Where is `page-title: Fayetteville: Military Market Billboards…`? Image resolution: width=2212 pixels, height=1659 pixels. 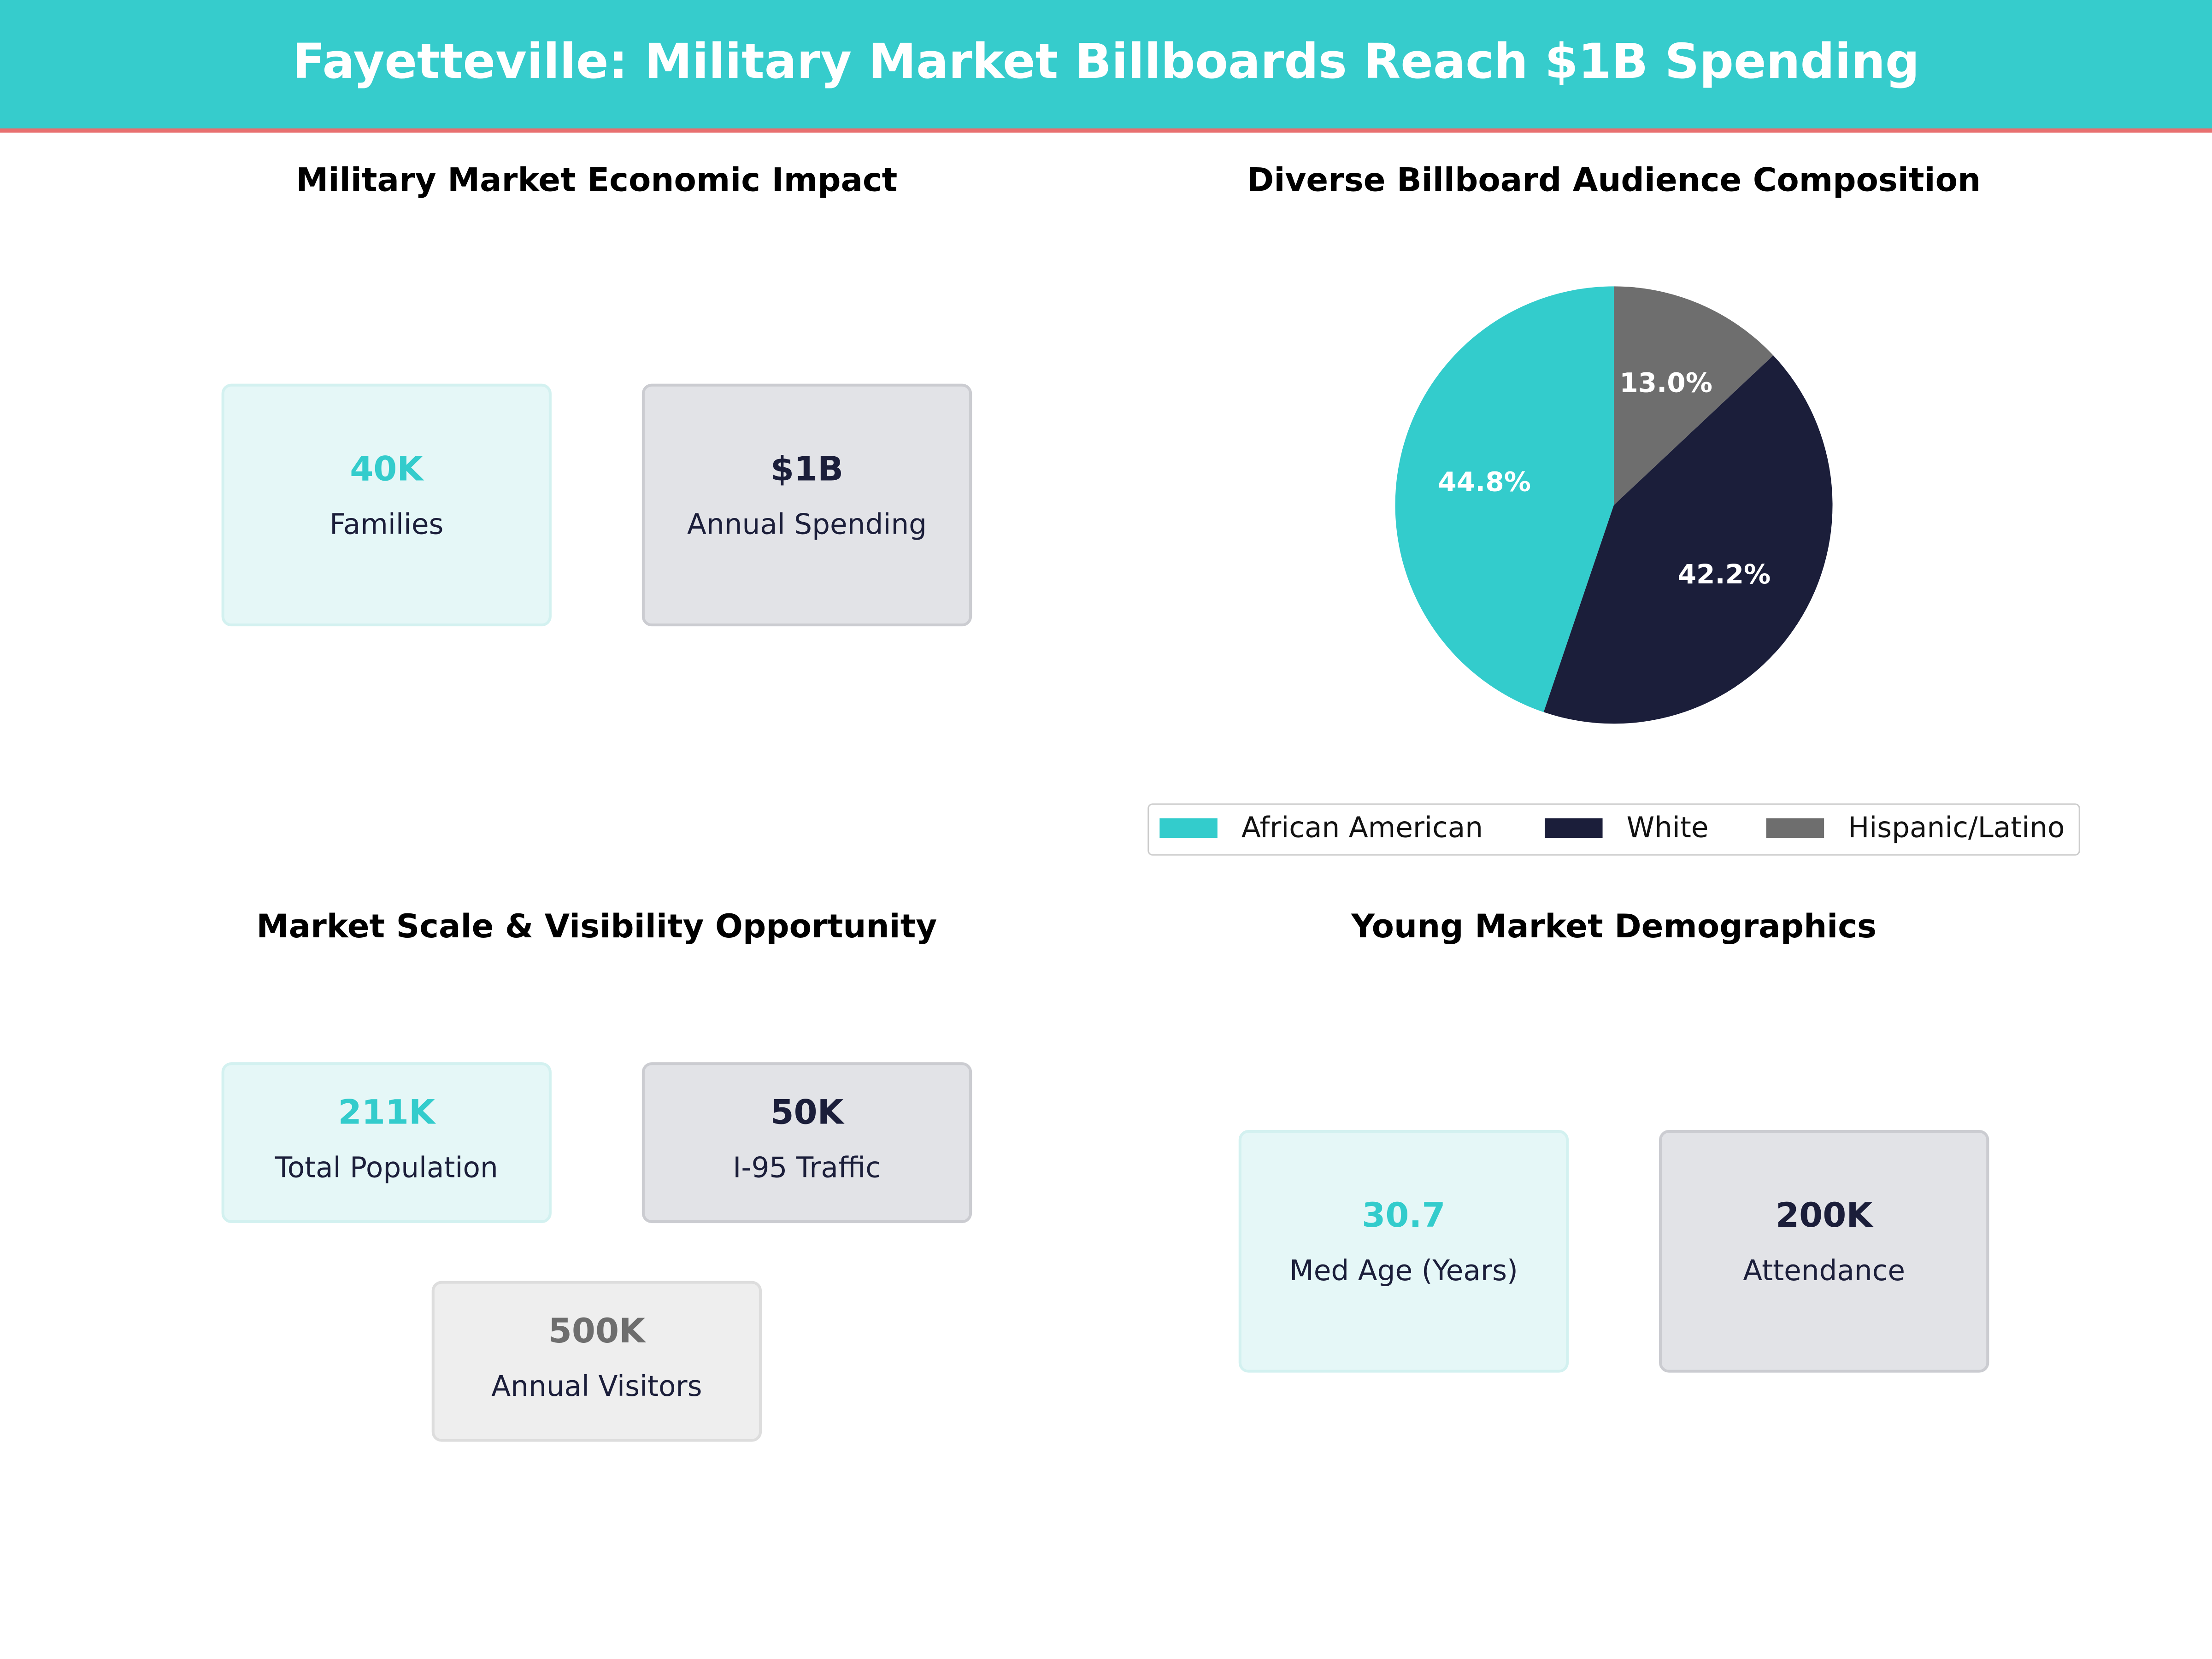 page-title: Fayetteville: Military Market Billboards… is located at coordinates (1106, 61).